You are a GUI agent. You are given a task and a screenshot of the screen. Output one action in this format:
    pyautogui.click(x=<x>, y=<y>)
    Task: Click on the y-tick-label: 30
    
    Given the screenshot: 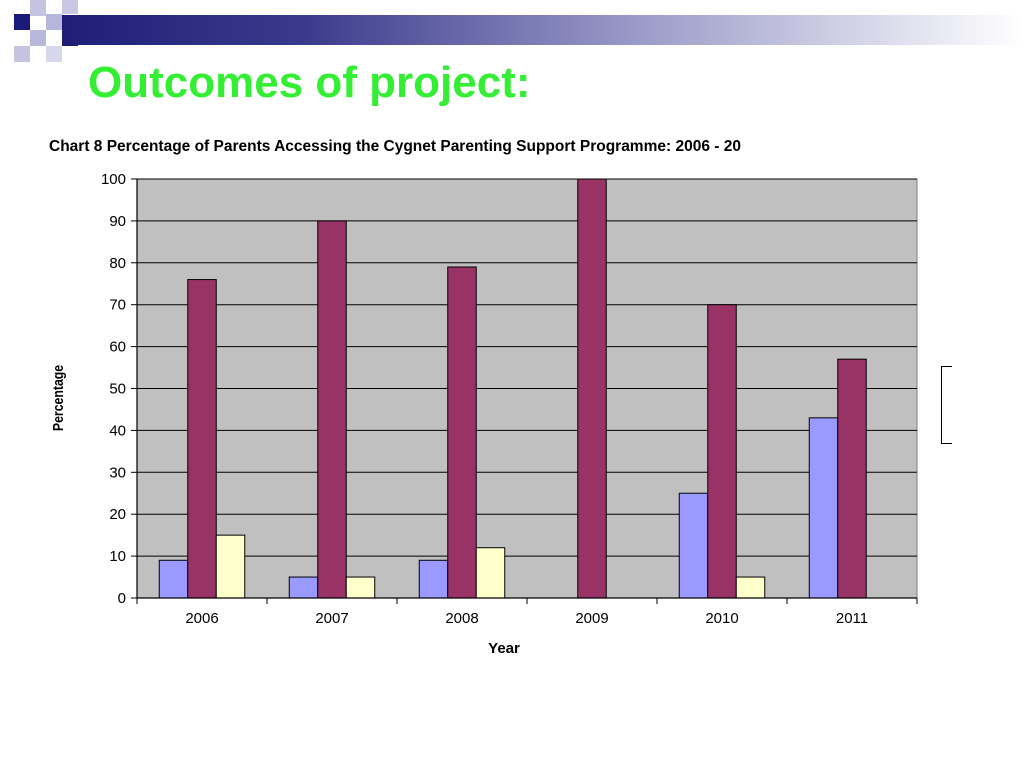 What is the action you would take?
    pyautogui.click(x=117, y=472)
    